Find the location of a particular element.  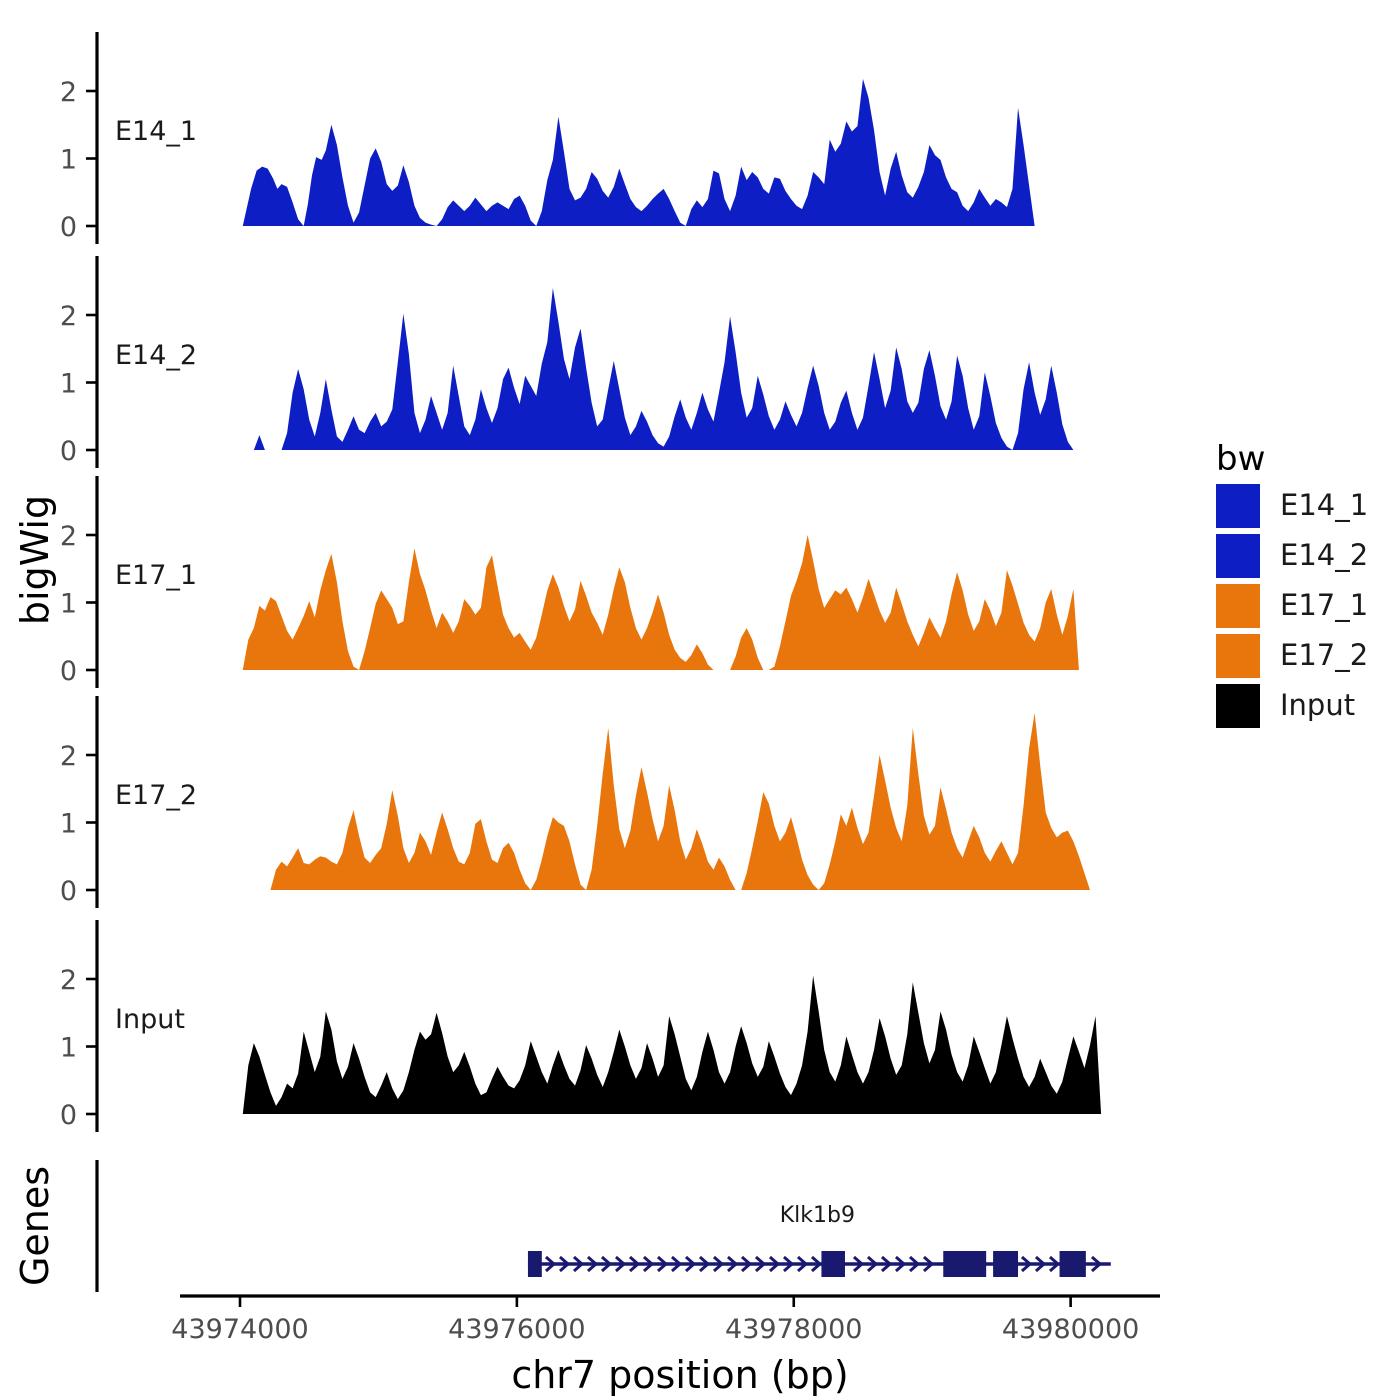

legend-label-e17_1: E17_1 is located at coordinates (1324, 605).